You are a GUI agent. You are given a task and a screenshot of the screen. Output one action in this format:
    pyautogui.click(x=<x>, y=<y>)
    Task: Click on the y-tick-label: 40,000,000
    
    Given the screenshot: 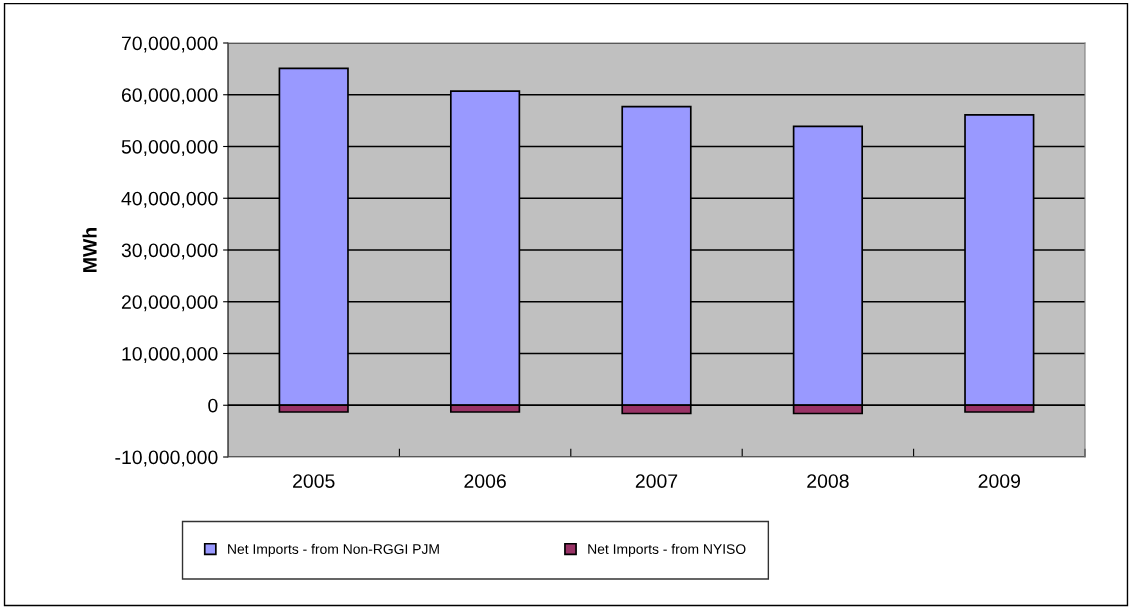 What is the action you would take?
    pyautogui.click(x=169, y=199)
    